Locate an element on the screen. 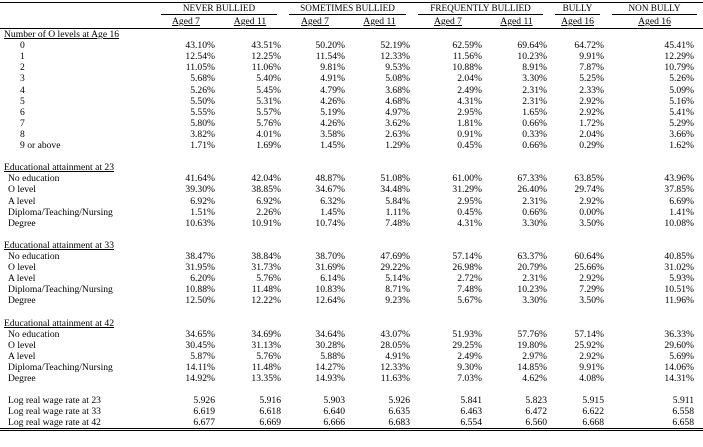  value-cell: 1.72% is located at coordinates (591, 123).